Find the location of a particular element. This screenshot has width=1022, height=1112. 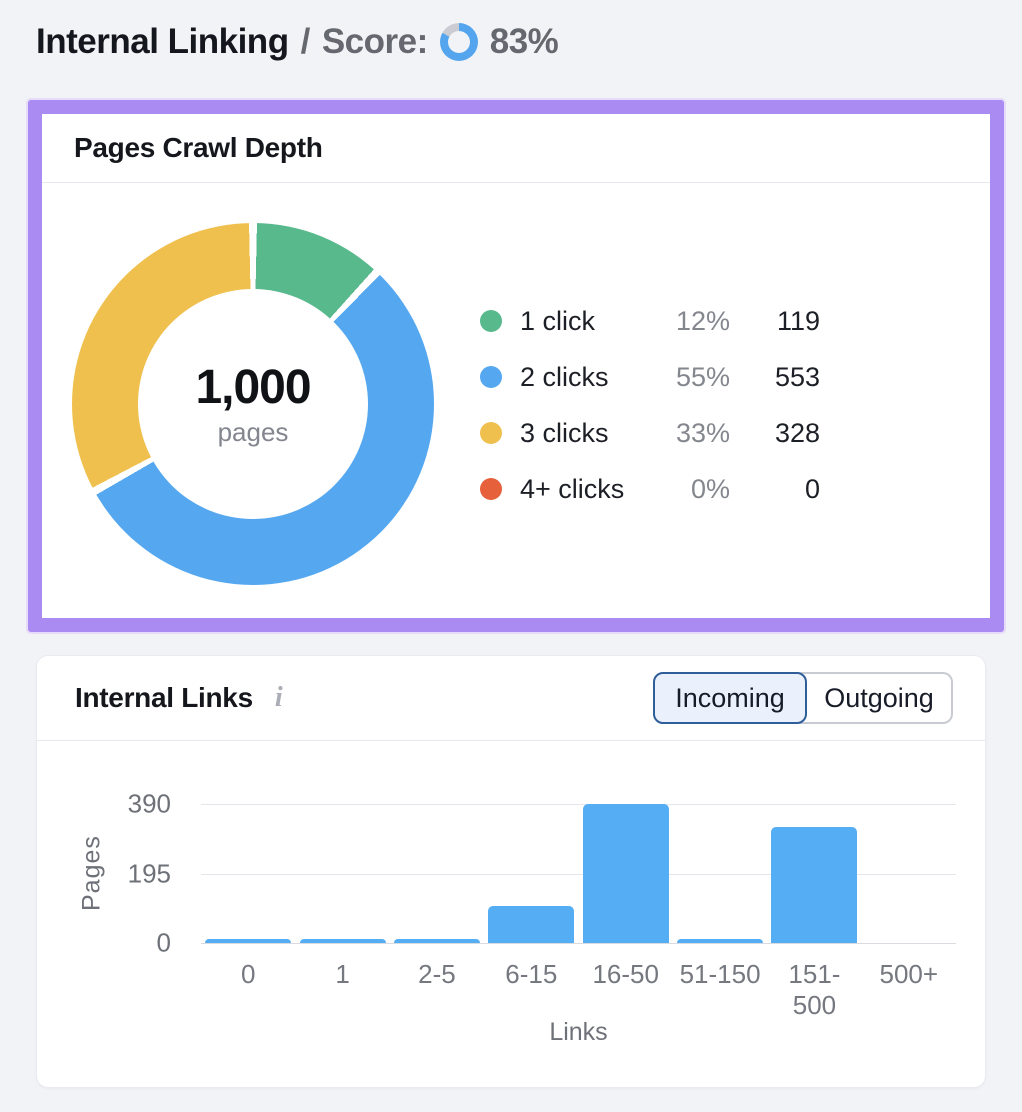

legend-row: 2 clicks 55% 553 is located at coordinates (650, 377).